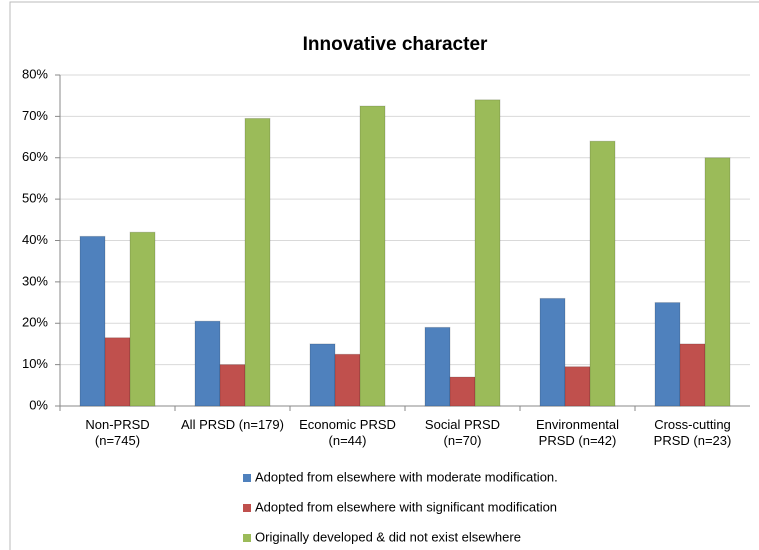  What do you see at coordinates (35, 156) in the screenshot?
I see `y-tick-label: 60%` at bounding box center [35, 156].